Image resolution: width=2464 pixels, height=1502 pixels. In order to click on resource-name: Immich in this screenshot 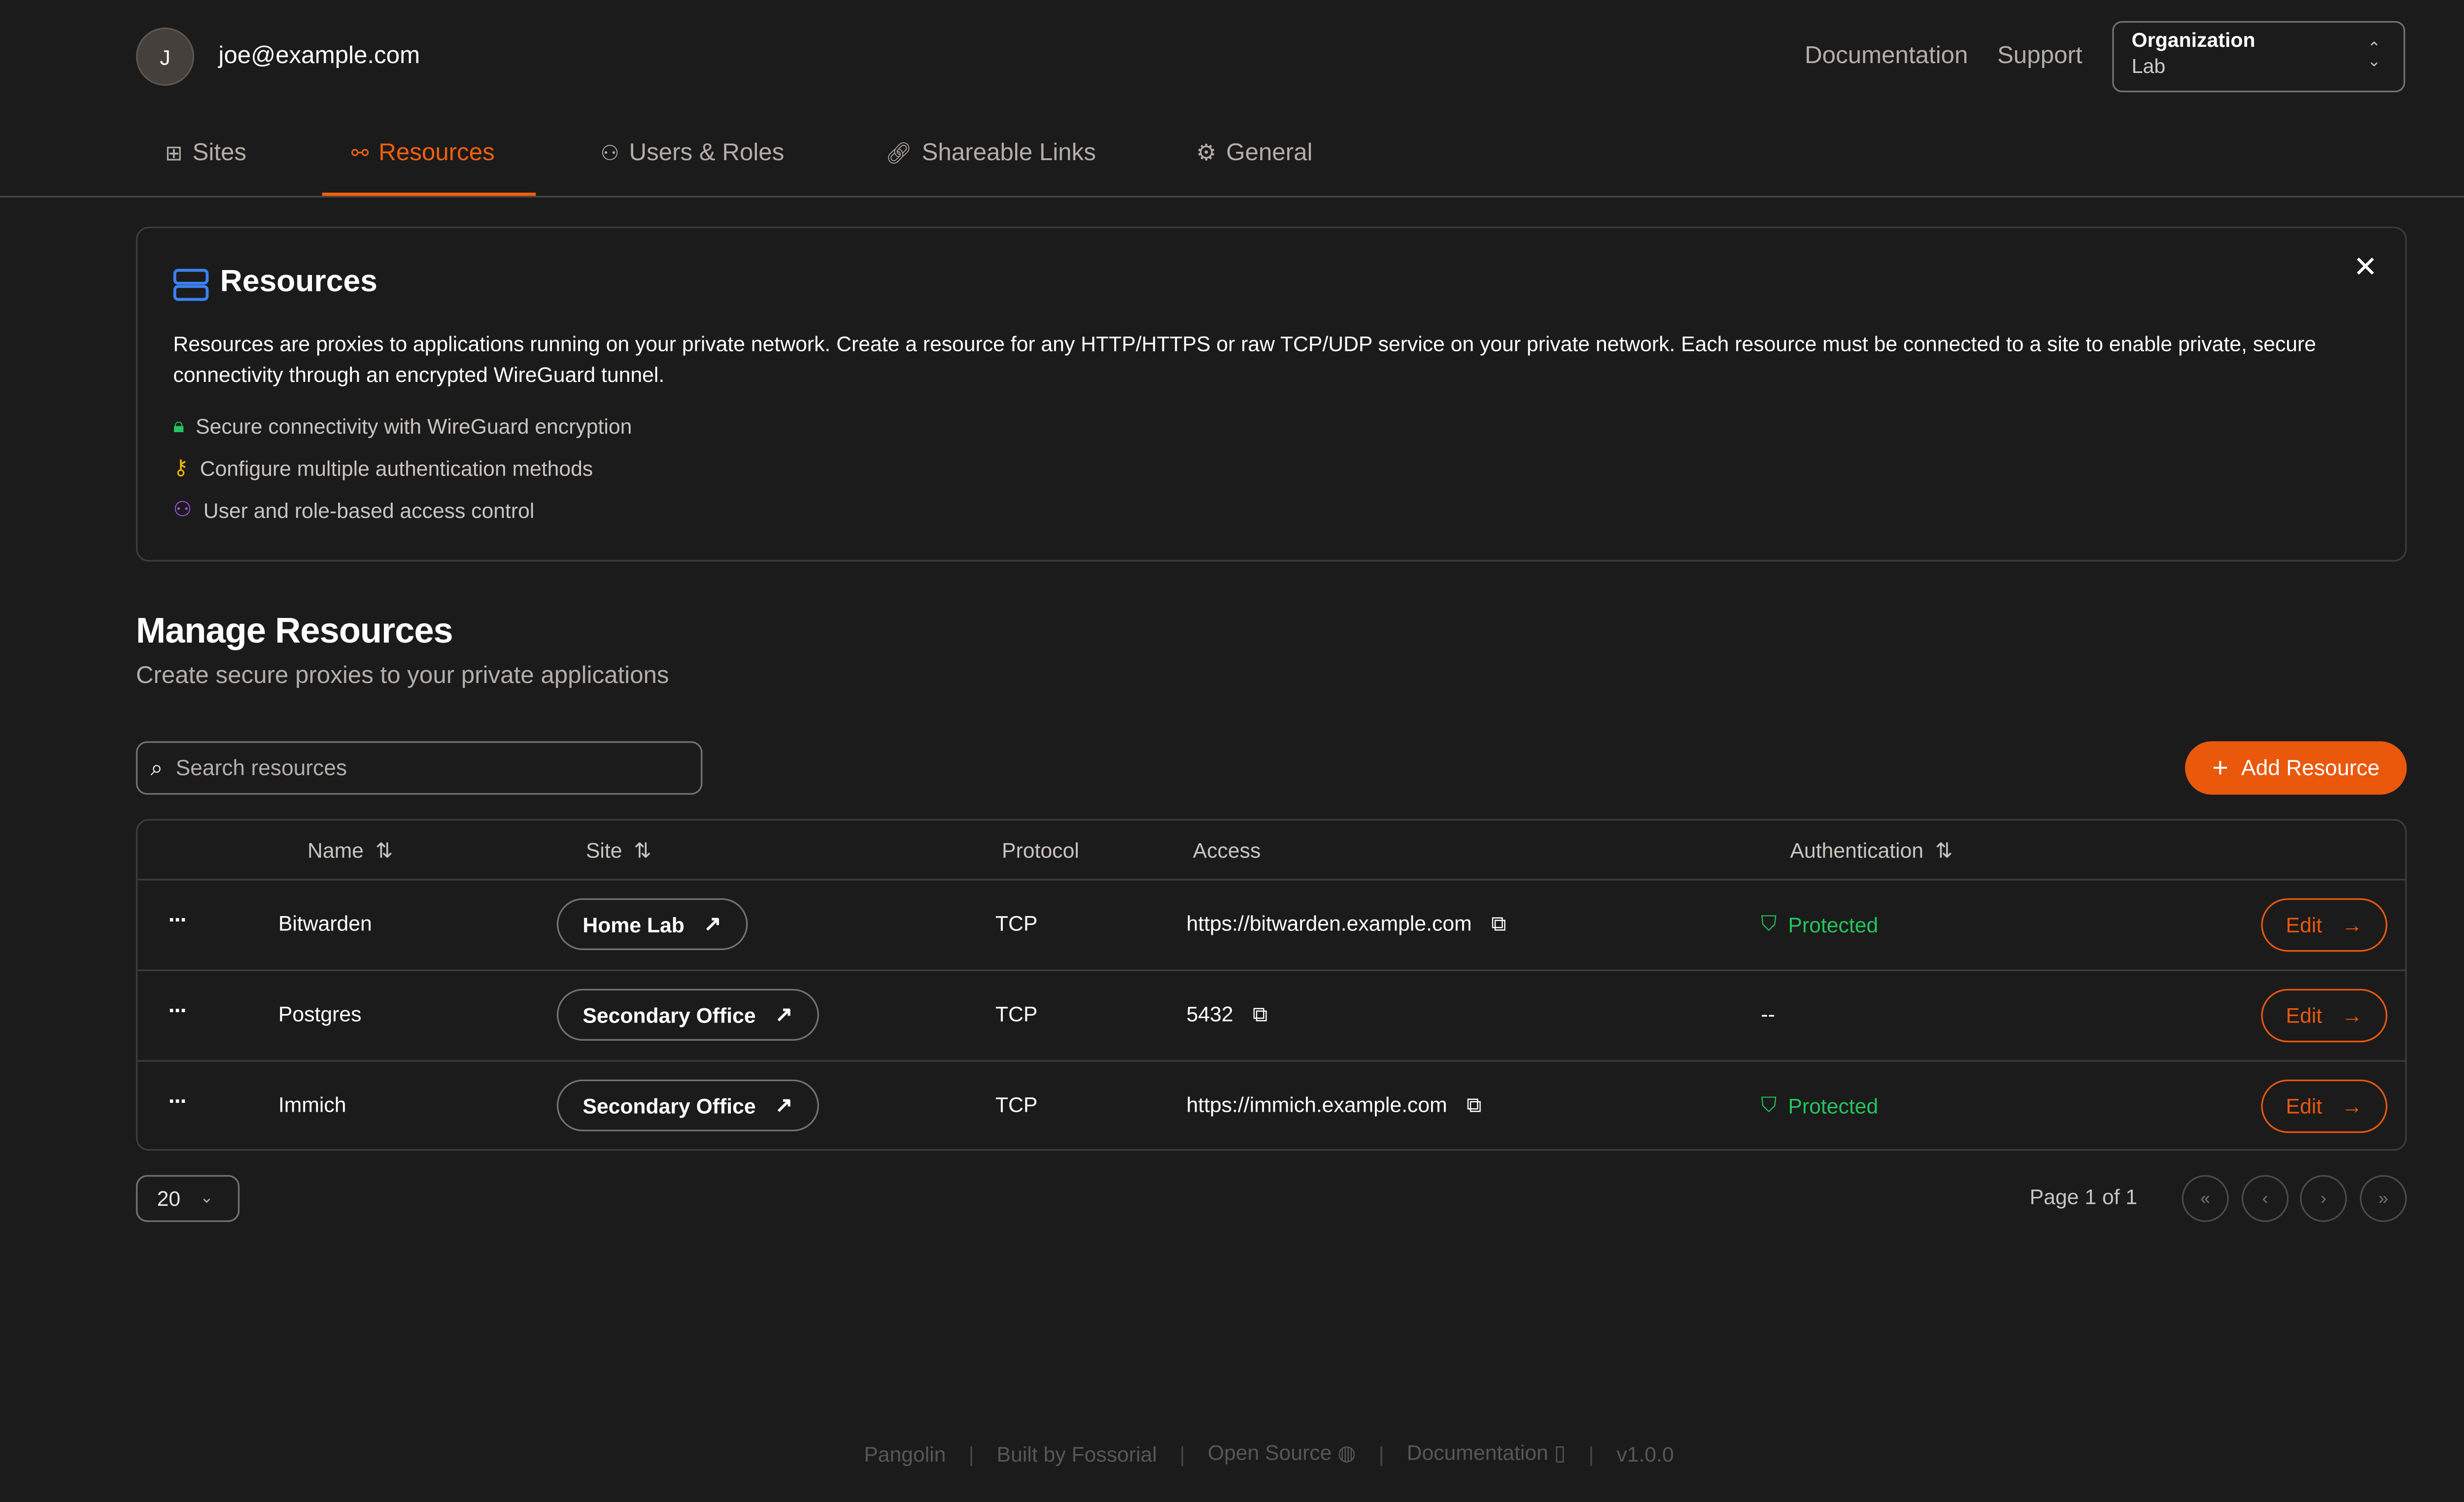, I will do `click(312, 1104)`.